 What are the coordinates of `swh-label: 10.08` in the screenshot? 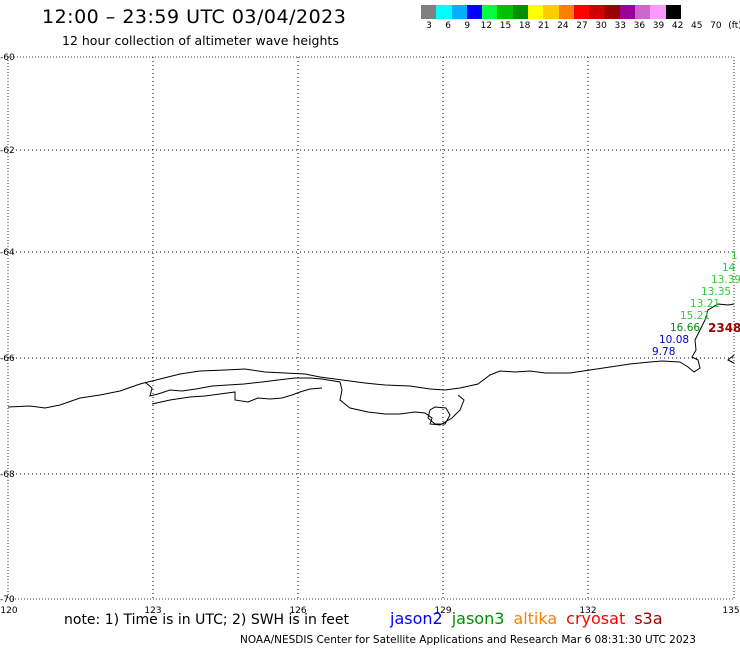 It's located at (674, 340).